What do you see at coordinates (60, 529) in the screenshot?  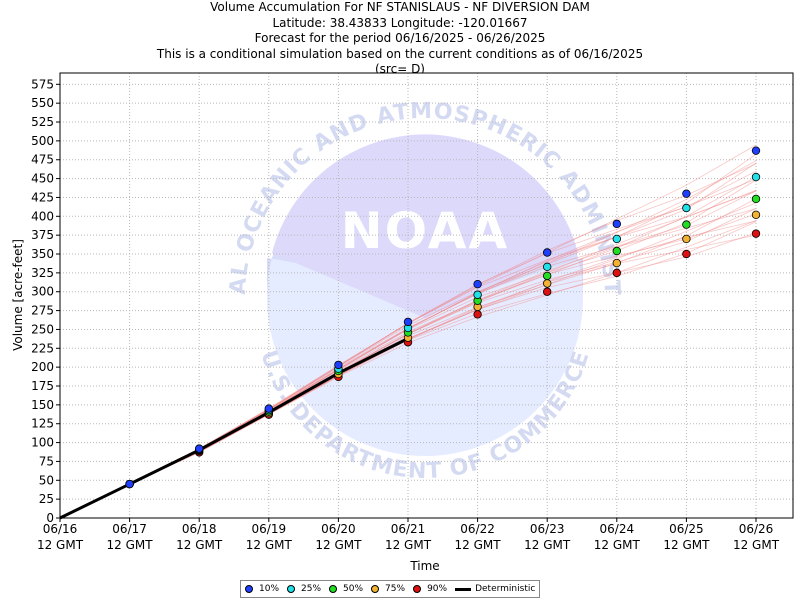 I see `x-tick-label-date: 06/16` at bounding box center [60, 529].